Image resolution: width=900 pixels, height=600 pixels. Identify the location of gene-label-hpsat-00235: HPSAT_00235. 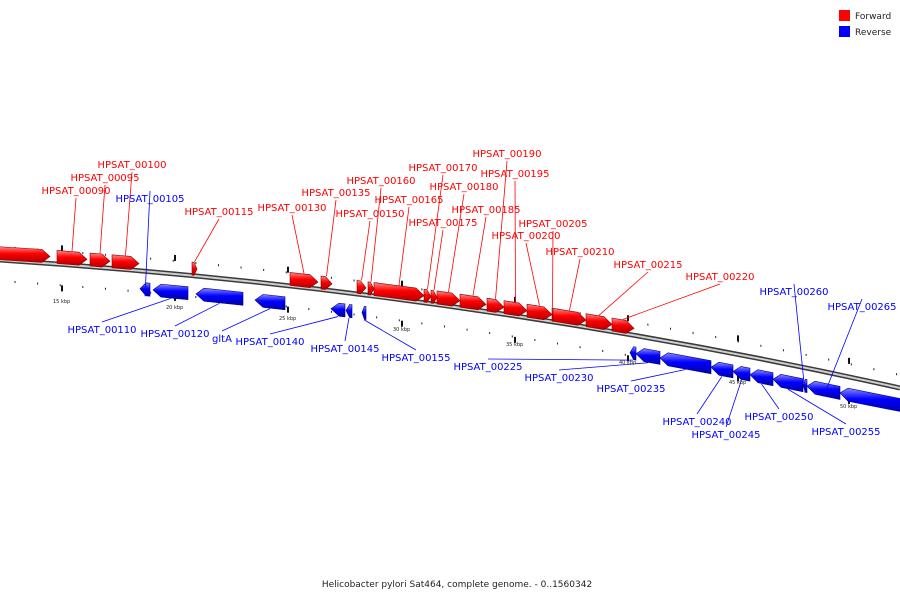
(630, 389).